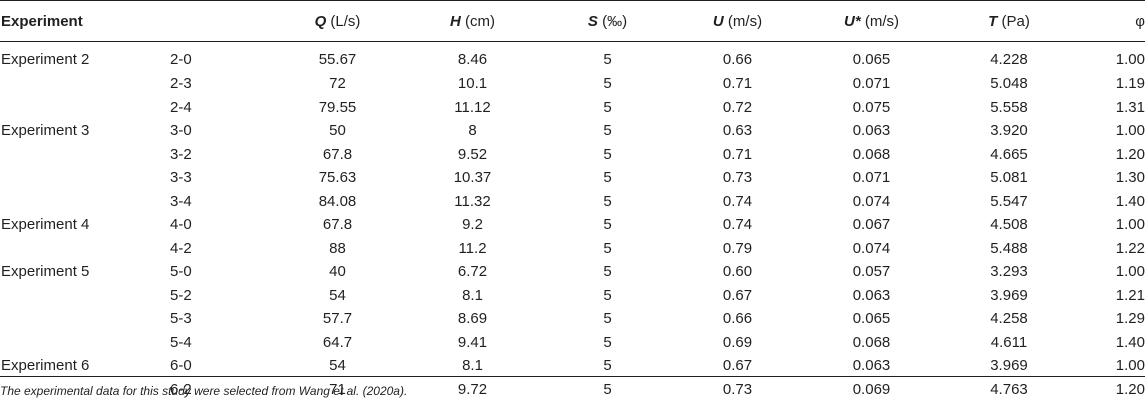 The width and height of the screenshot is (1145, 404). What do you see at coordinates (181, 295) in the screenshot?
I see `cell-run: 5-2` at bounding box center [181, 295].